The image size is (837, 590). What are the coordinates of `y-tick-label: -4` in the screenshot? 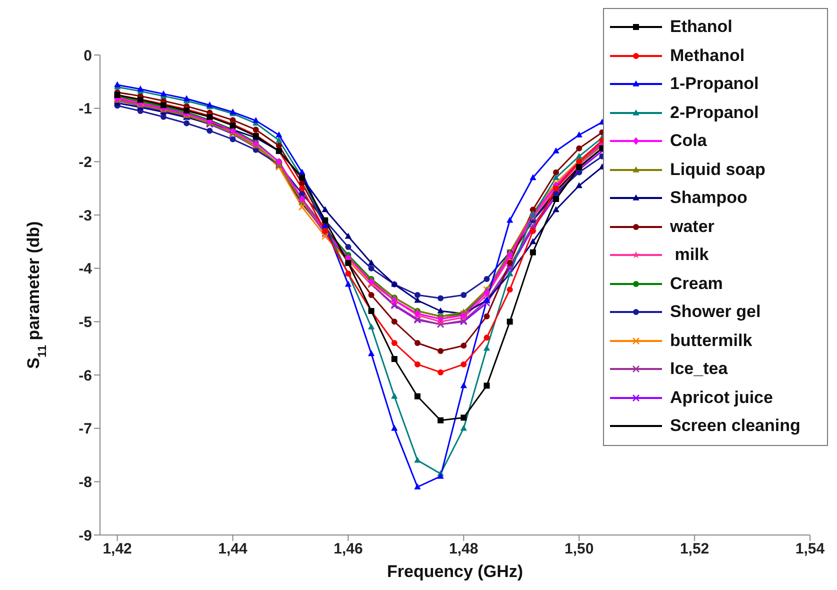 It's located at (85, 269).